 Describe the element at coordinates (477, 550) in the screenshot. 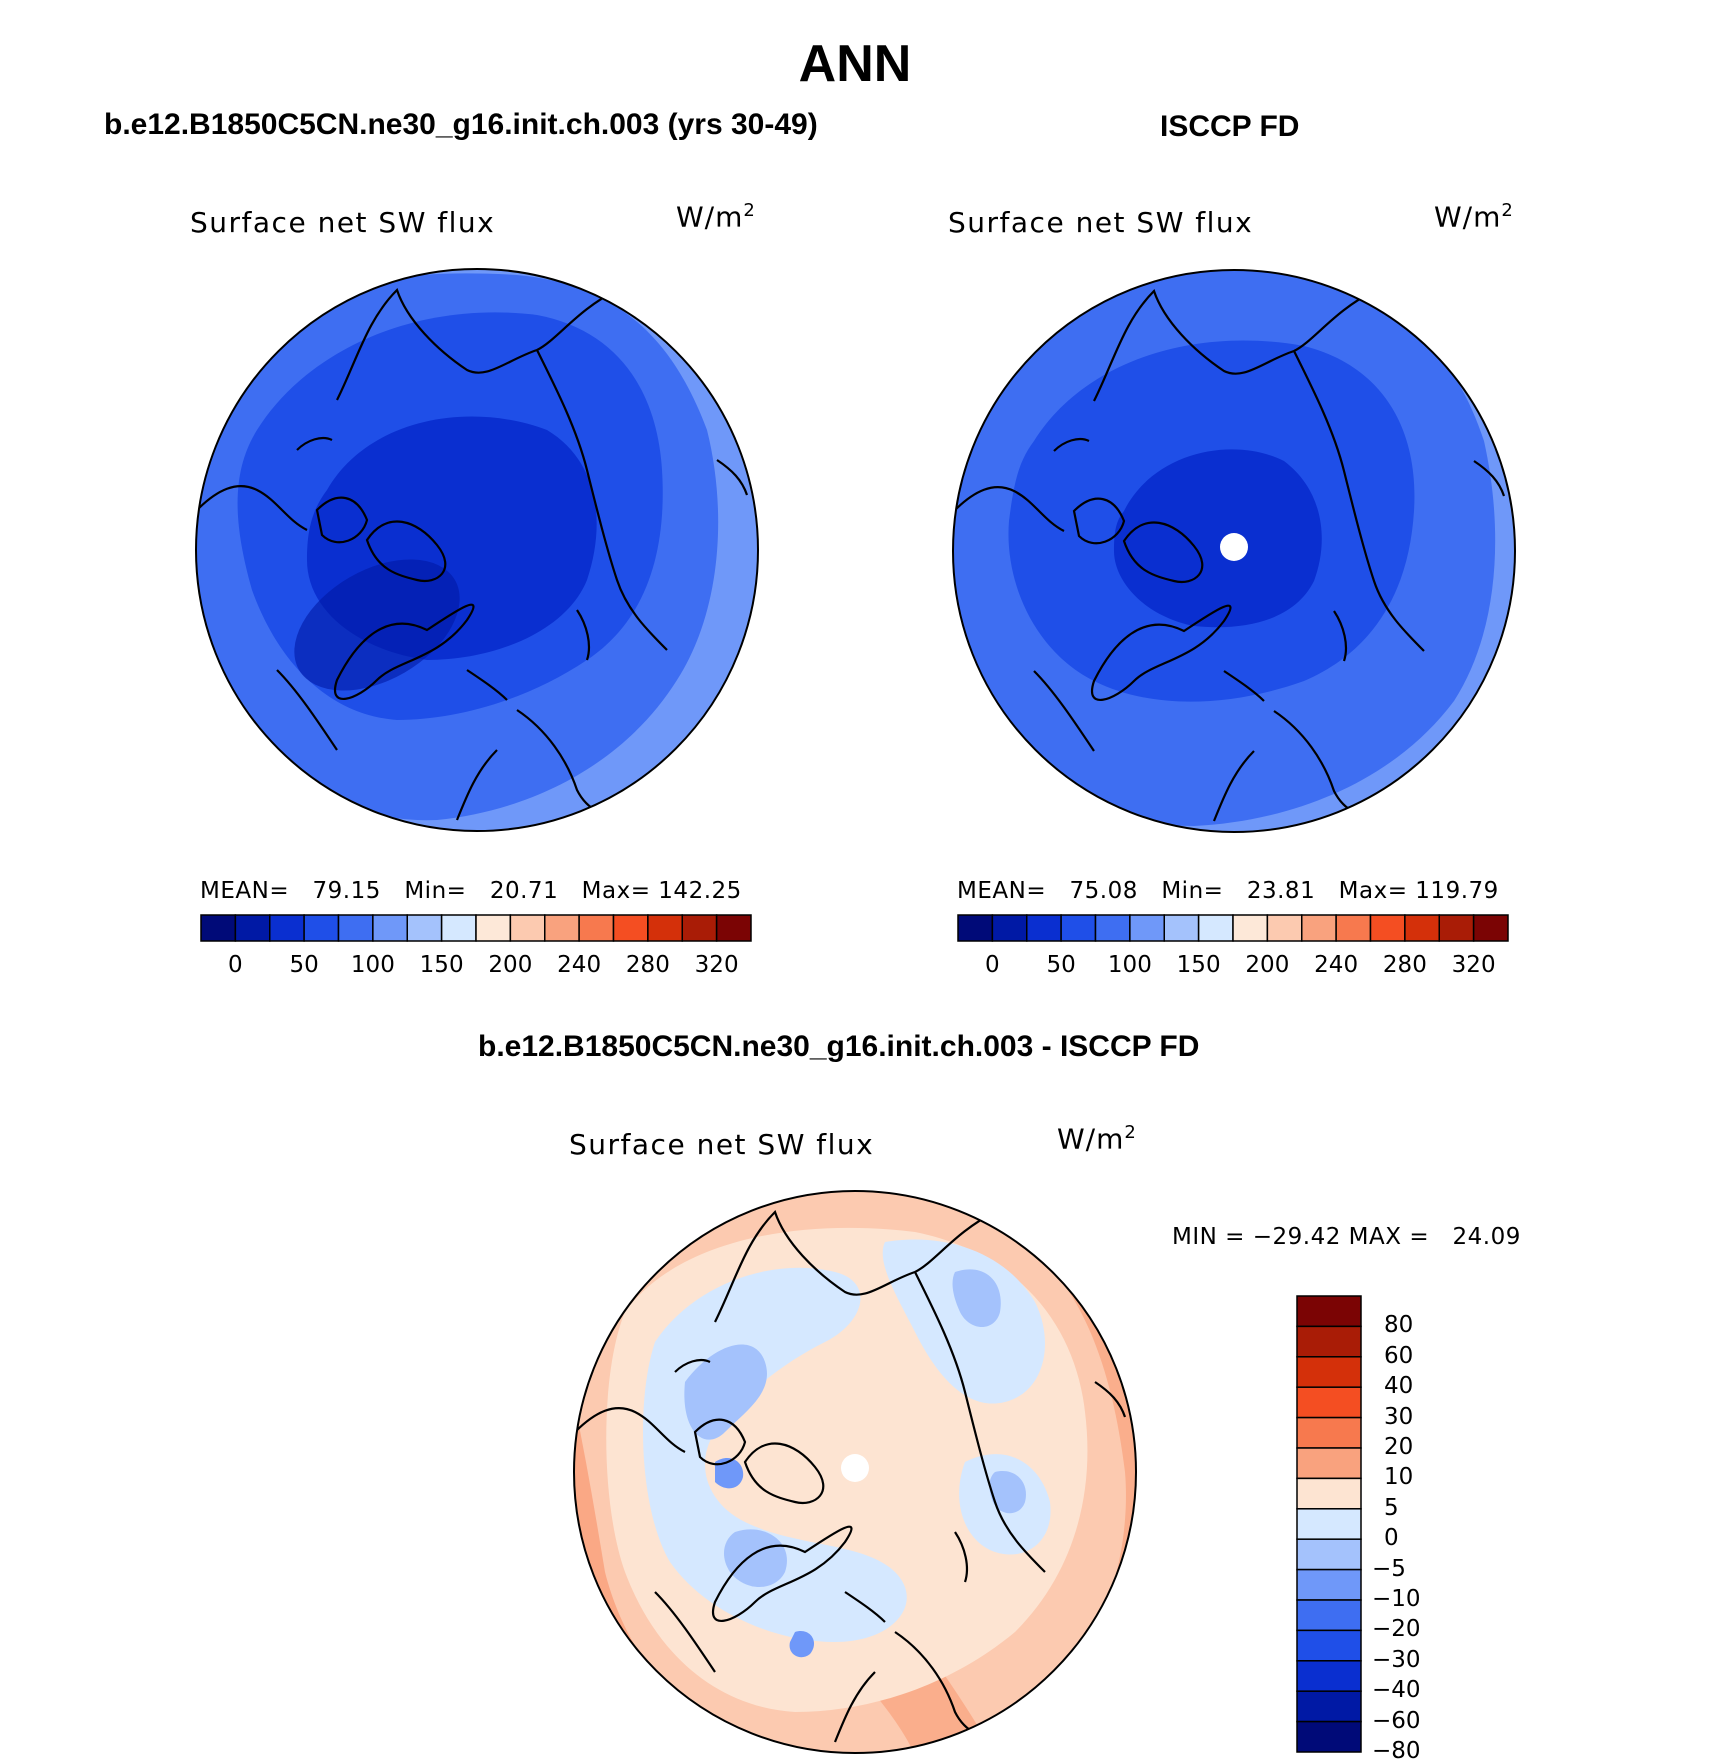

I see `model-polar-map` at that location.